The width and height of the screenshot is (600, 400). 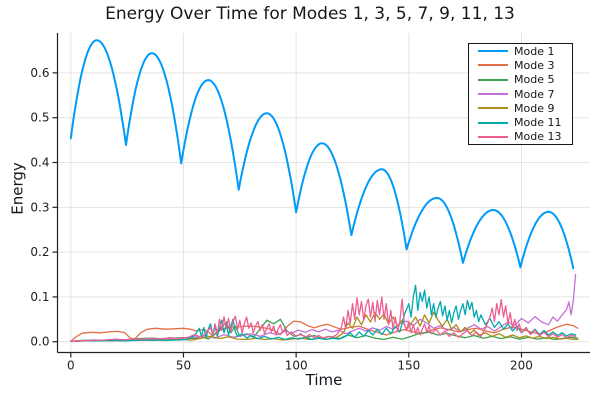 What do you see at coordinates (39, 73) in the screenshot?
I see `y-tick-label: 0.6` at bounding box center [39, 73].